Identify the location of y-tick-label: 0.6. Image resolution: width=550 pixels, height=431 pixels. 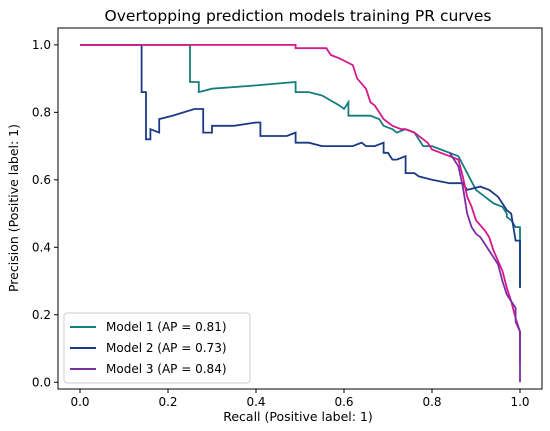
(41, 180).